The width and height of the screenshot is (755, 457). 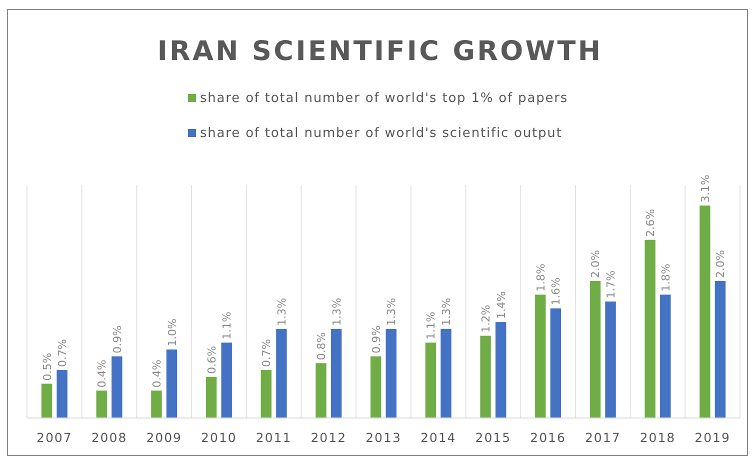 What do you see at coordinates (274, 437) in the screenshot?
I see `x-tick-label: 2011` at bounding box center [274, 437].